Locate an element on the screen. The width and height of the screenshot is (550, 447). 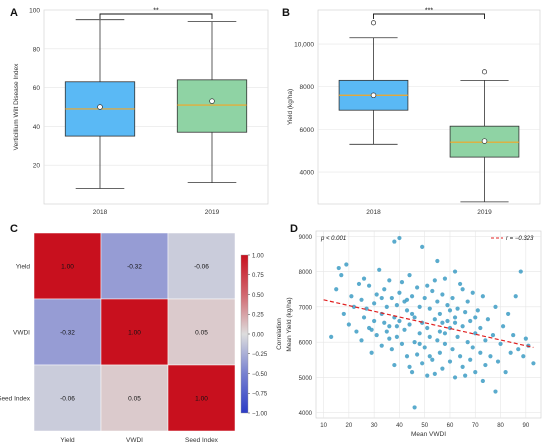
d-x-tick-label: 60 is located at coordinates (450, 426).